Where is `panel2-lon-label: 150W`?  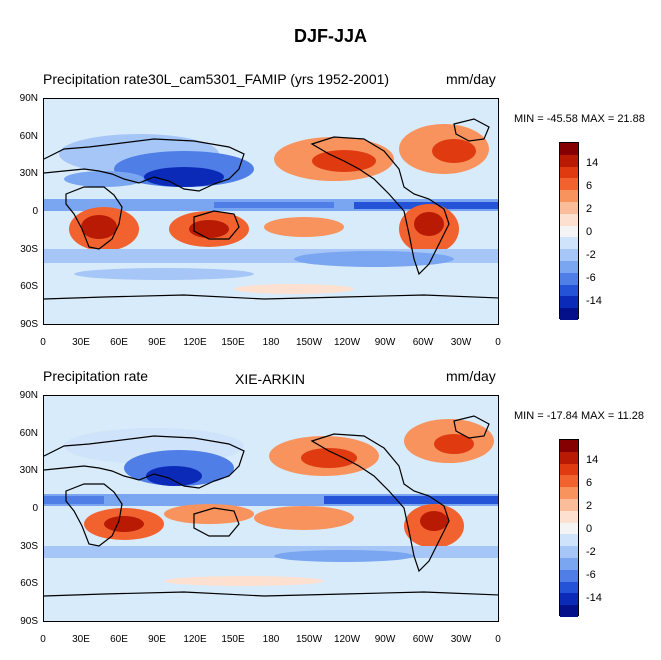
panel2-lon-label: 150W is located at coordinates (309, 639).